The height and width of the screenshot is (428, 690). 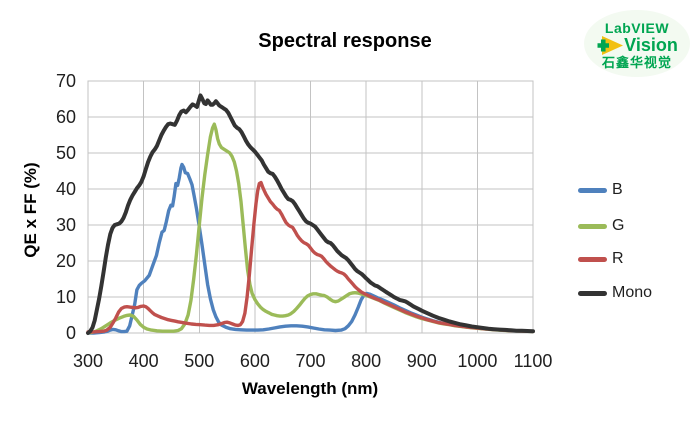 What do you see at coordinates (254, 361) in the screenshot?
I see `x-tick-label: 600` at bounding box center [254, 361].